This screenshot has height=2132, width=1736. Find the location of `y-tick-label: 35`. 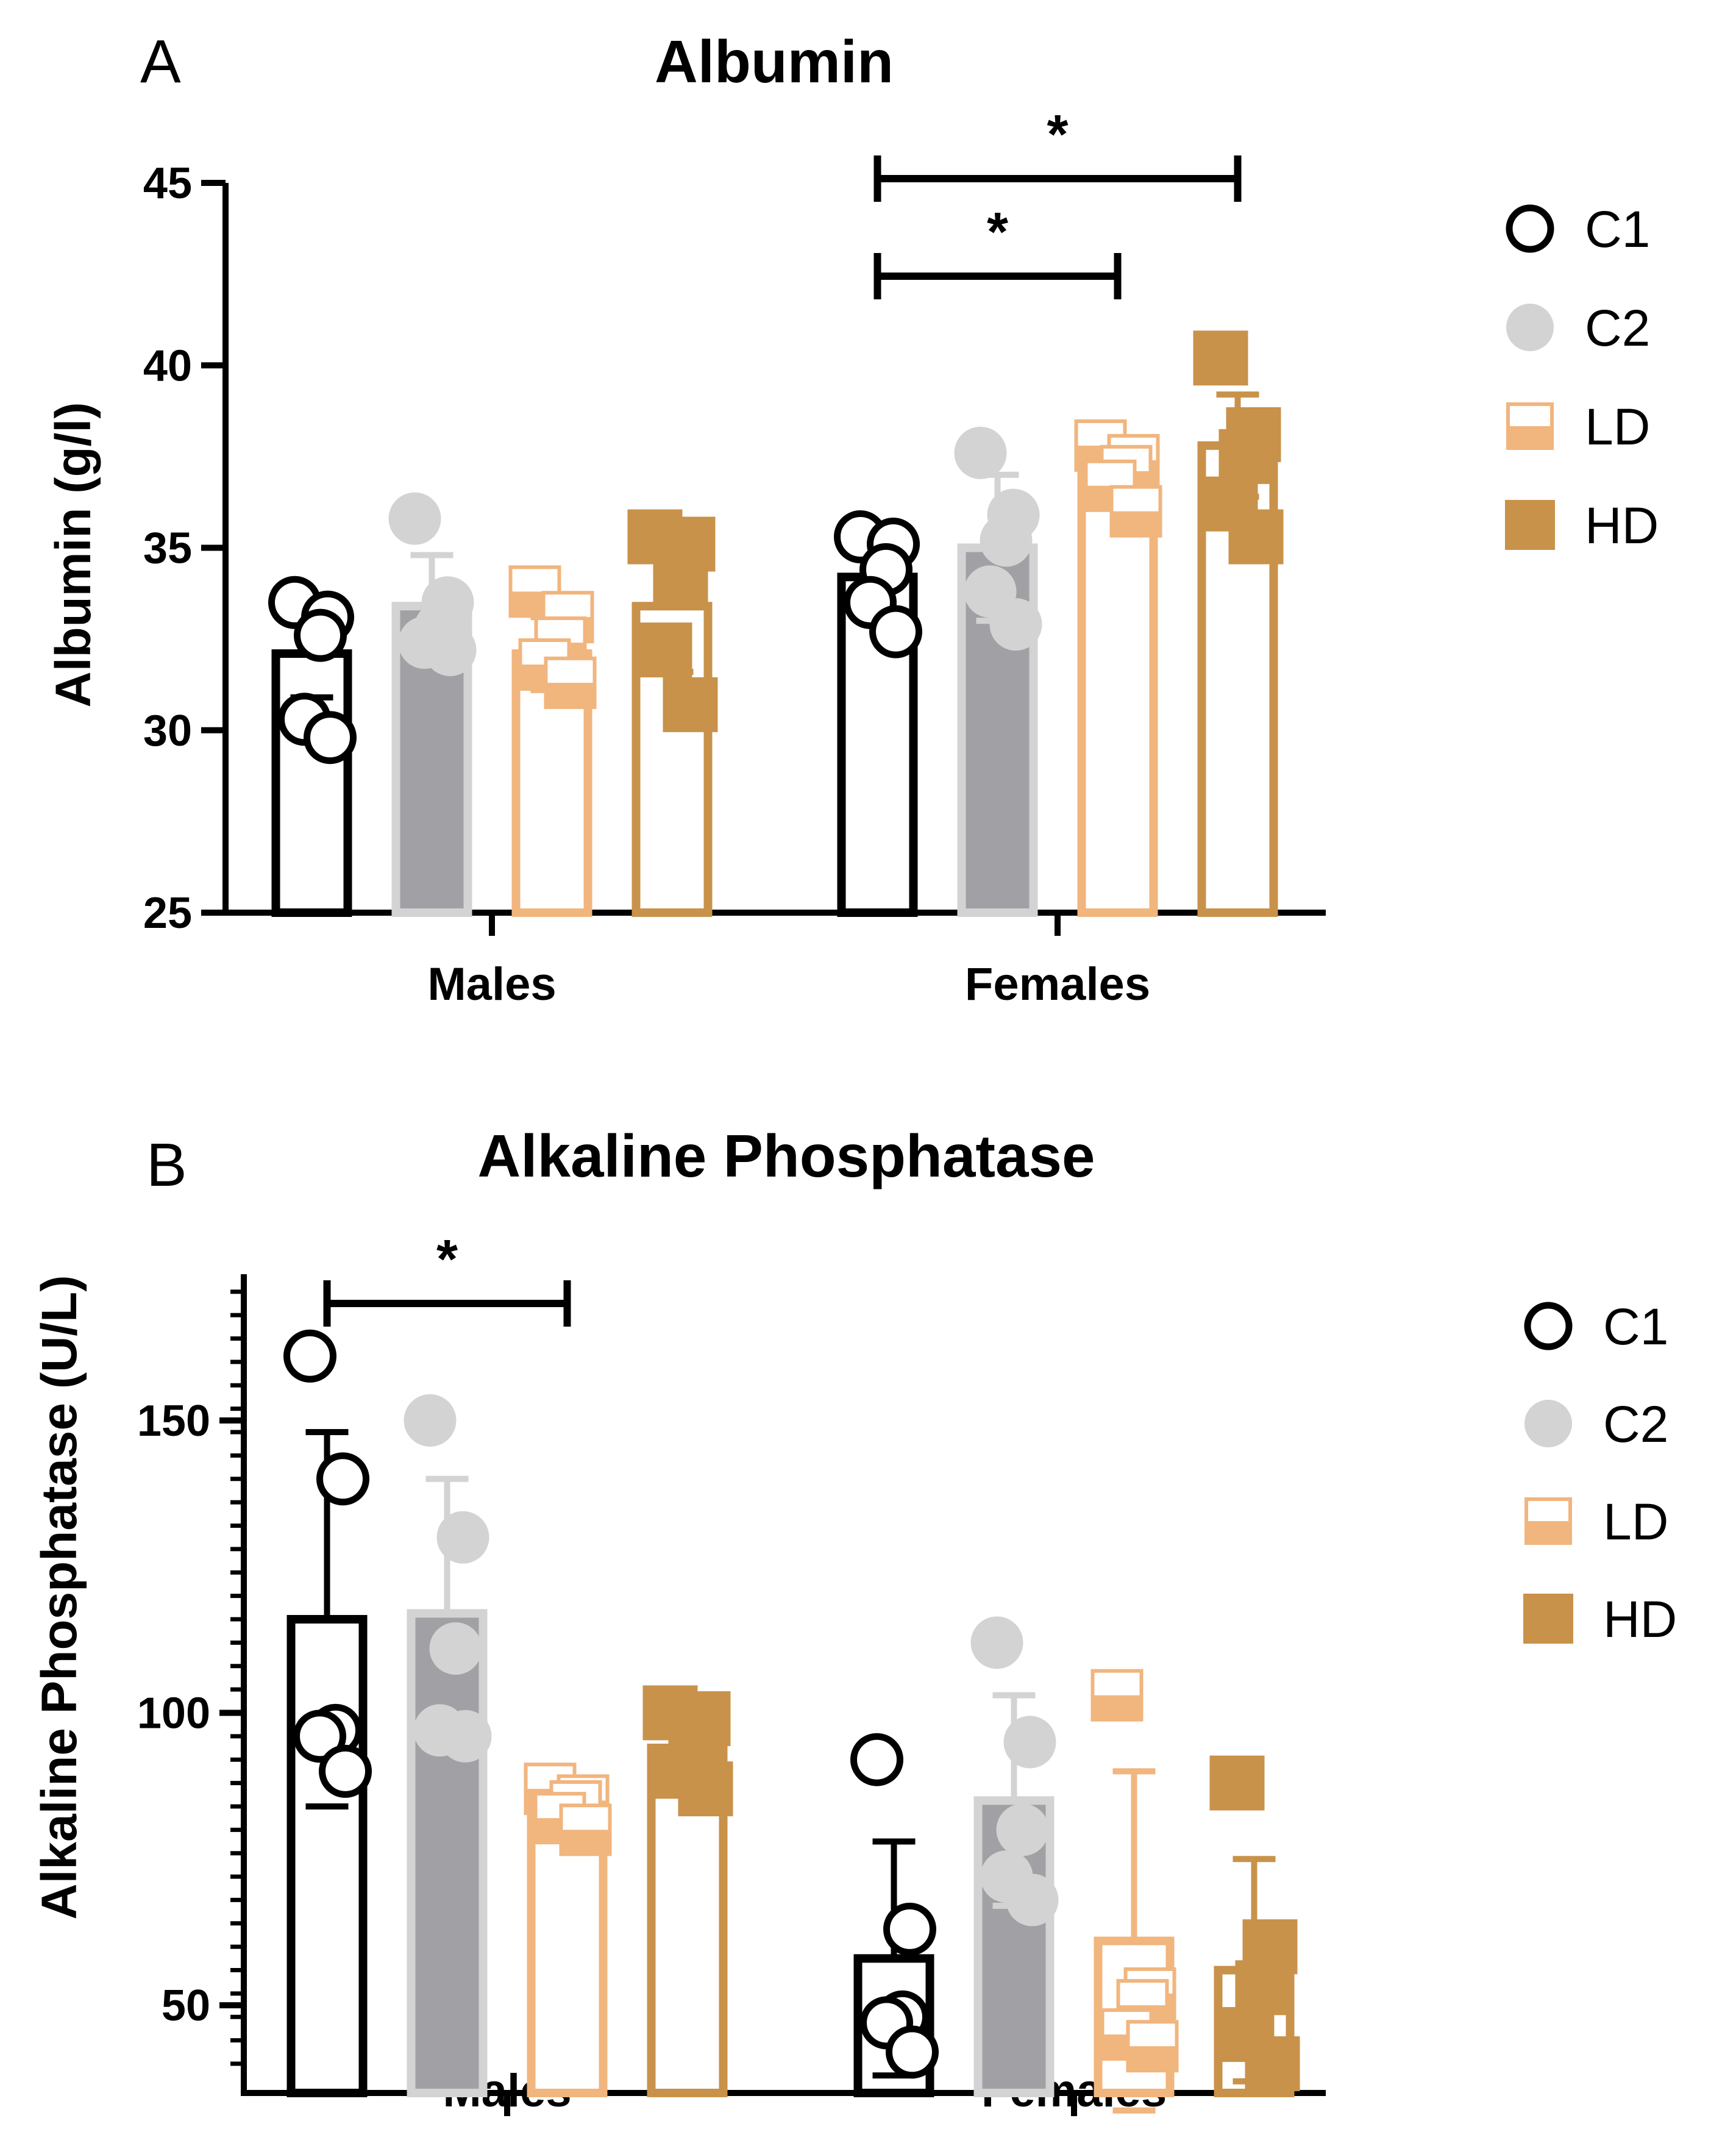

y-tick-label: 35 is located at coordinates (167, 548).